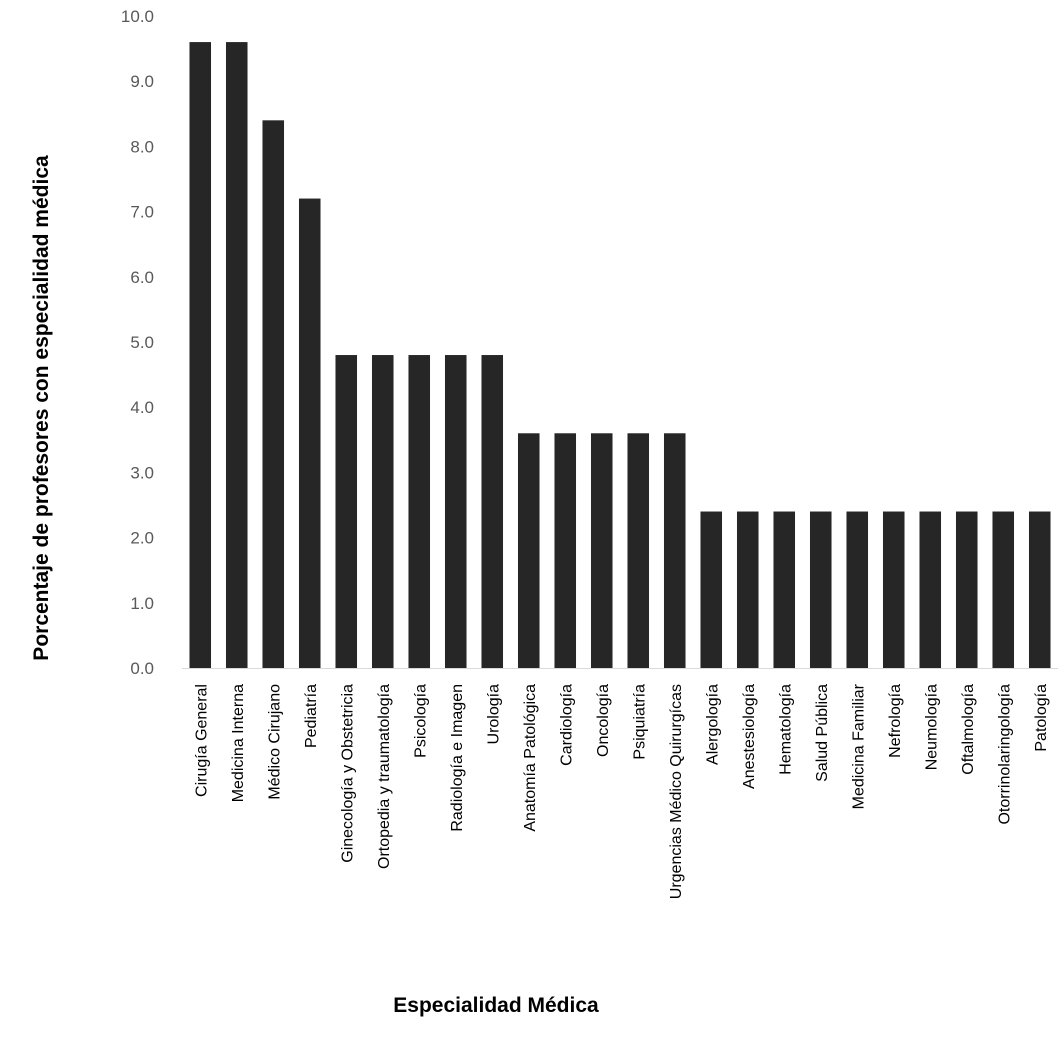 The image size is (1064, 1040). I want to click on x-category-label: Patología, so click(1041, 718).